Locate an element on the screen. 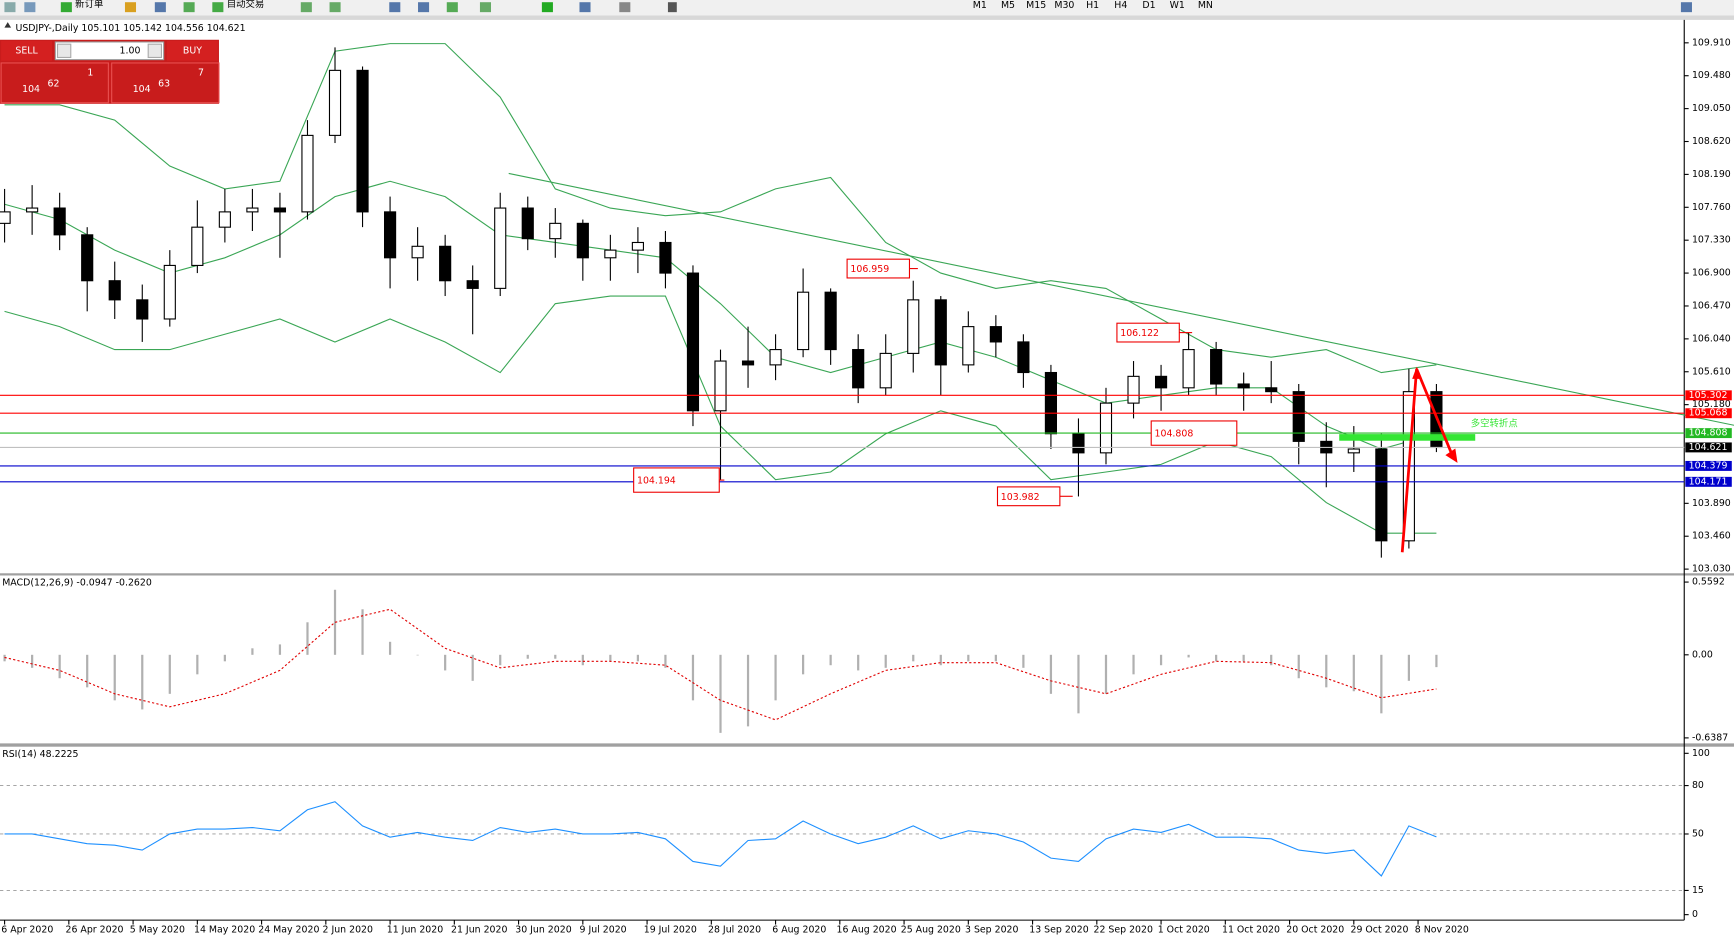 This screenshot has height=940, width=1734. timeframe-button: W1 is located at coordinates (1177, 5).